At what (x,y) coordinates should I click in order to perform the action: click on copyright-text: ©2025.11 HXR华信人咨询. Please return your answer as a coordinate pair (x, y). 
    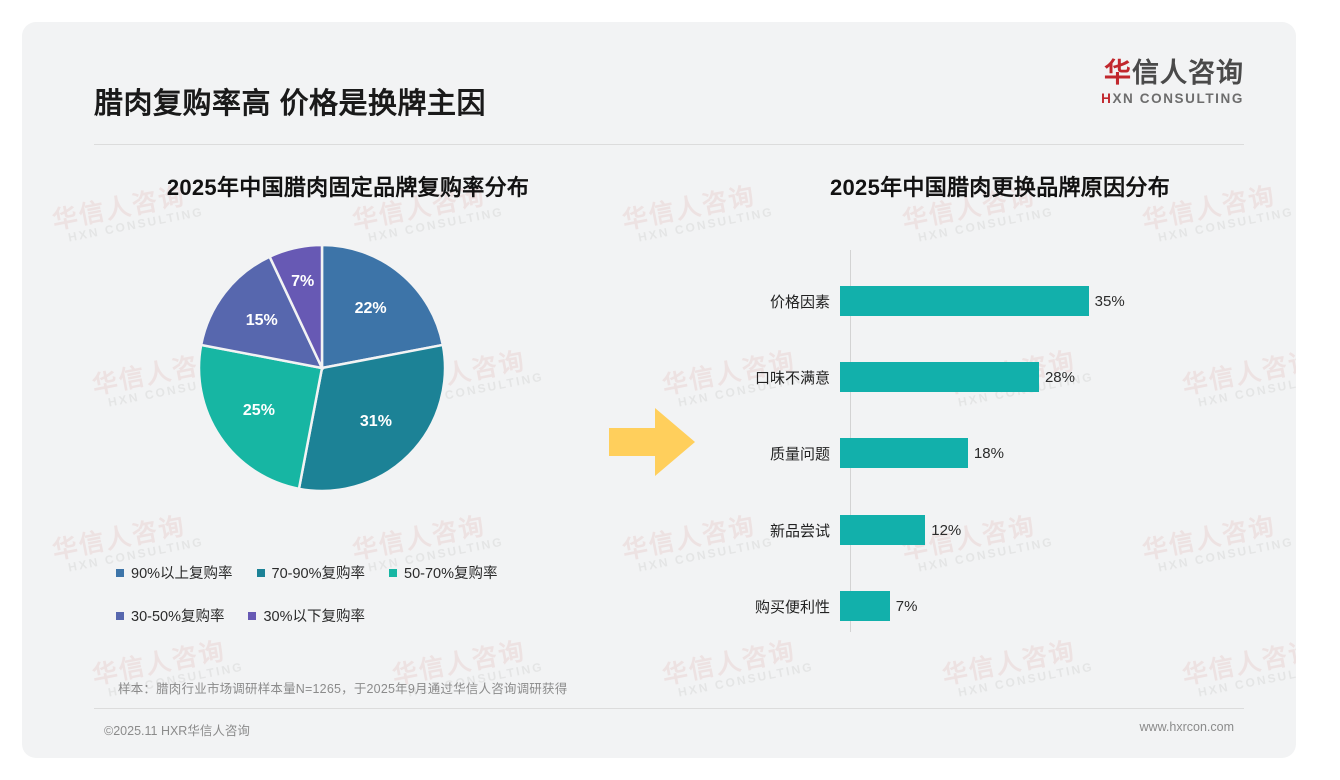
    Looking at the image, I should click on (177, 731).